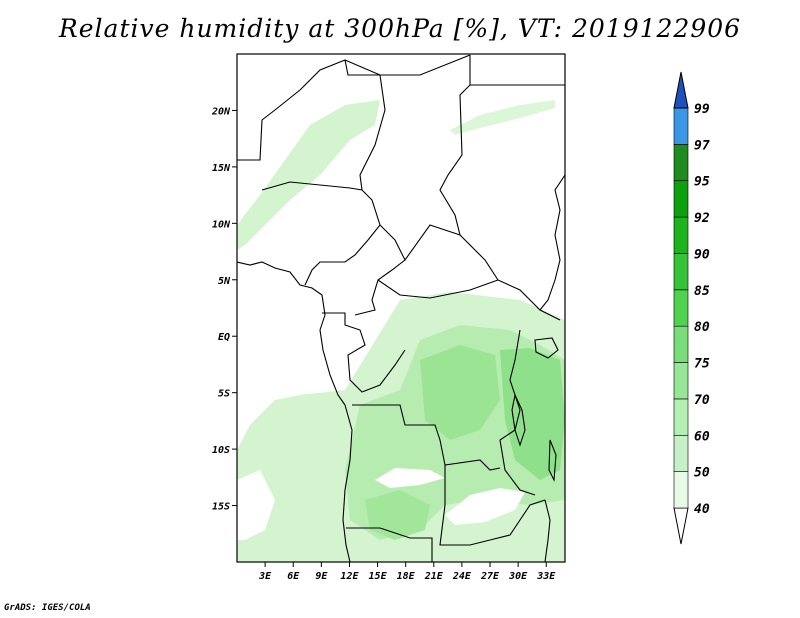 The width and height of the screenshot is (800, 618). What do you see at coordinates (221, 168) in the screenshot?
I see `lat-tick-label: 15N` at bounding box center [221, 168].